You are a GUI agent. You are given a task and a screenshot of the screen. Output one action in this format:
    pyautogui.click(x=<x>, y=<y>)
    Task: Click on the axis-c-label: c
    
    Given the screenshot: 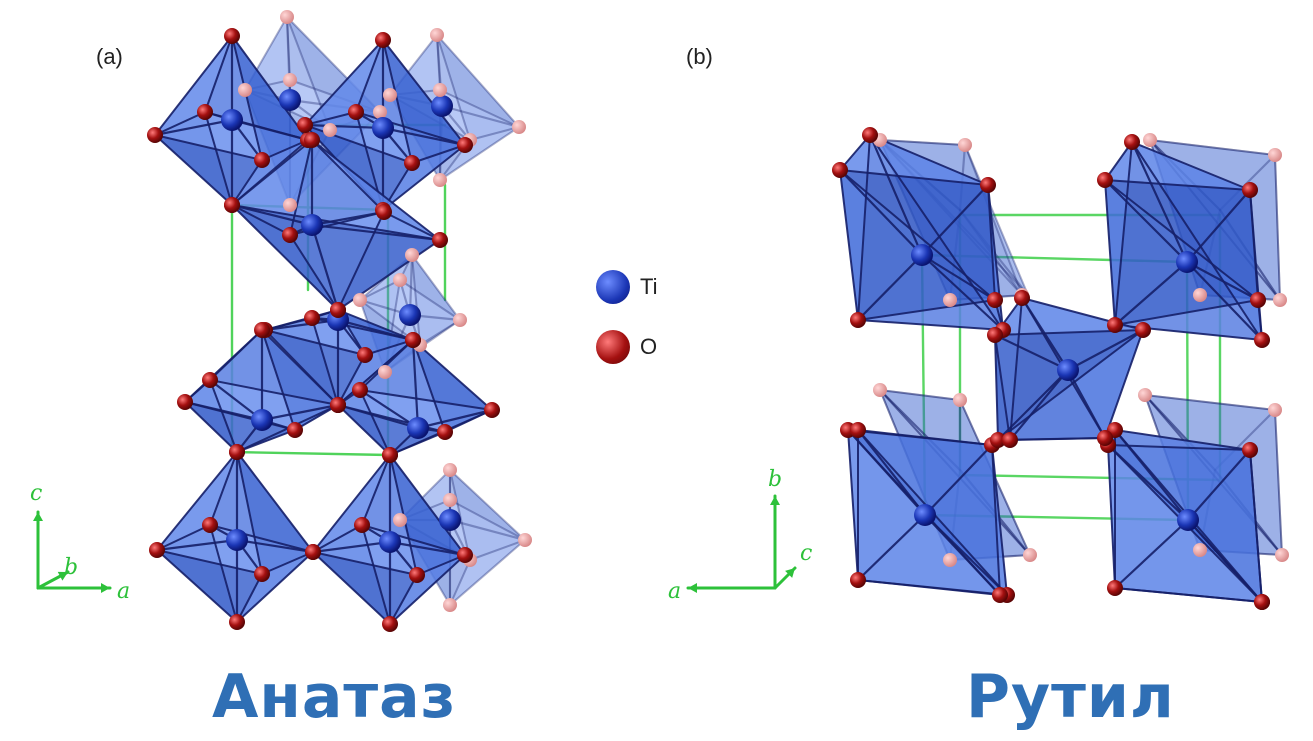 What is the action you would take?
    pyautogui.click(x=36, y=493)
    